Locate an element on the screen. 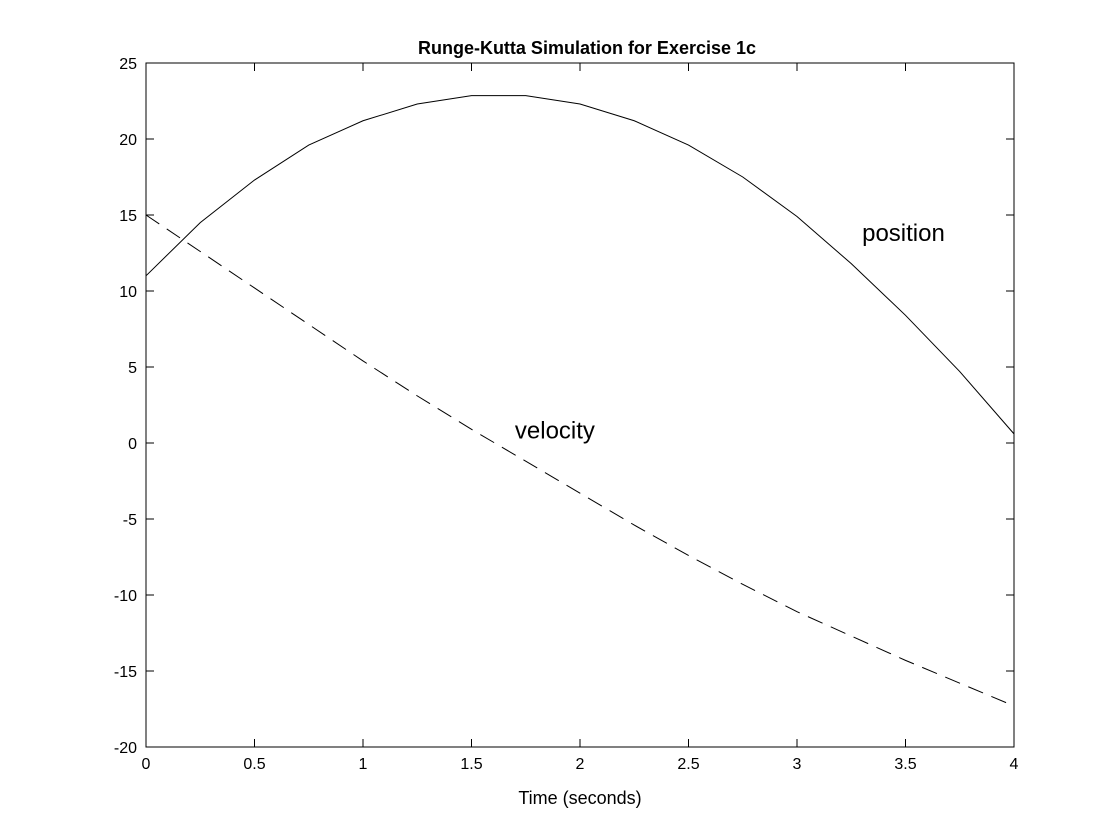  y-tick-label: -15 is located at coordinates (125, 672).